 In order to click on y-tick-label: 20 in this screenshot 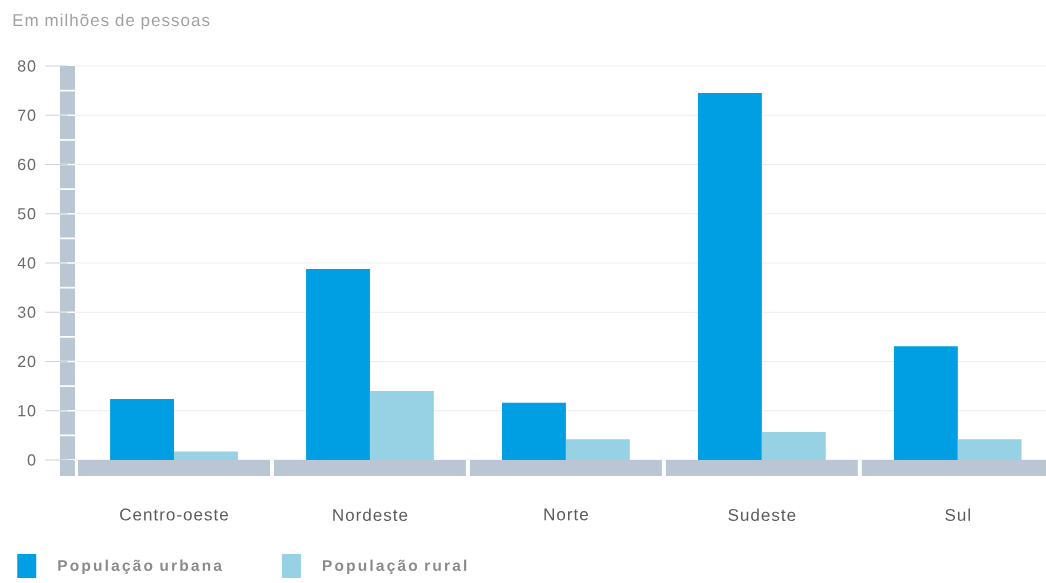, I will do `click(27, 361)`.